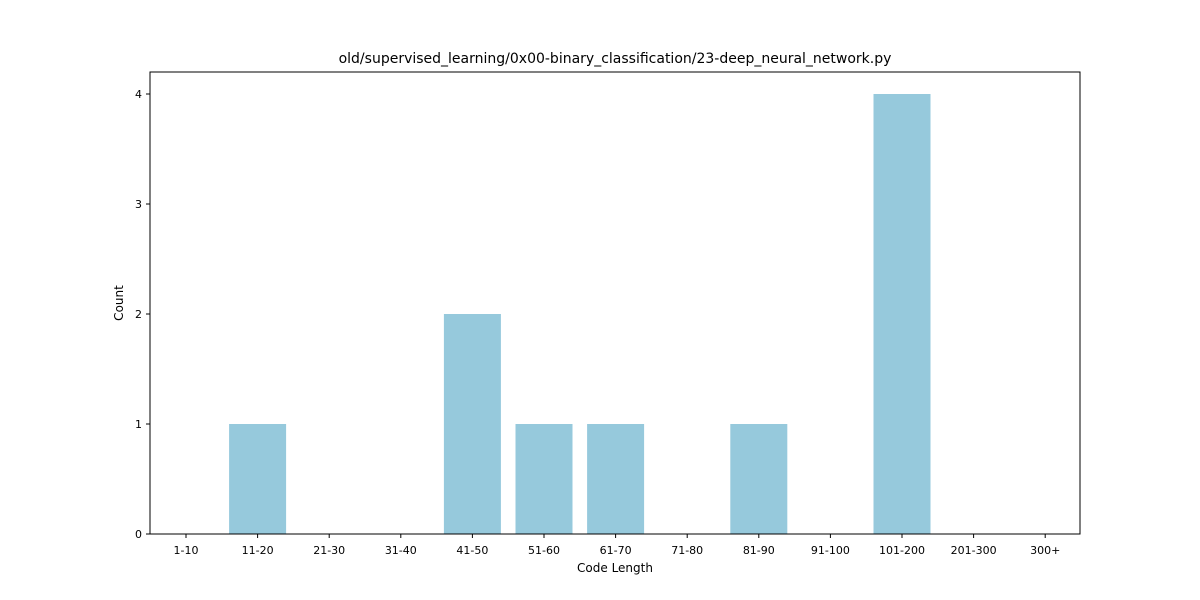  I want to click on x-tick-label: 21-30, so click(329, 550).